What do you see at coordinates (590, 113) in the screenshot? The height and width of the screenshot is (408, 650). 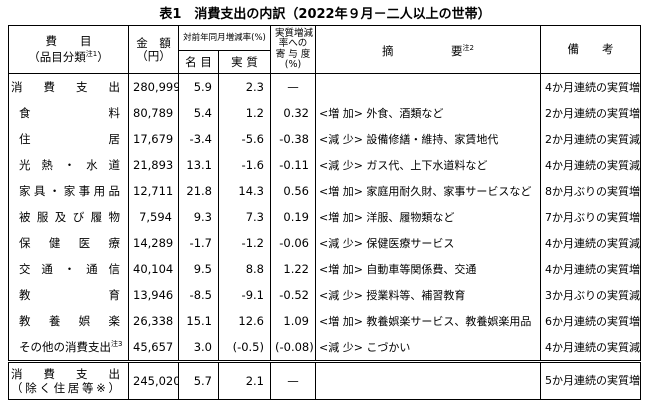 I see `remarks-cell: 2か月連続の実質増加` at bounding box center [590, 113].